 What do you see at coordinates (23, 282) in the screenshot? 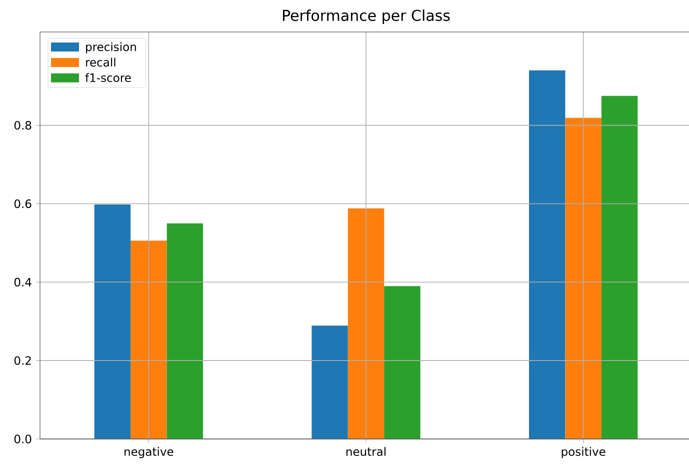
I see `y-tick-label: 0.4` at bounding box center [23, 282].